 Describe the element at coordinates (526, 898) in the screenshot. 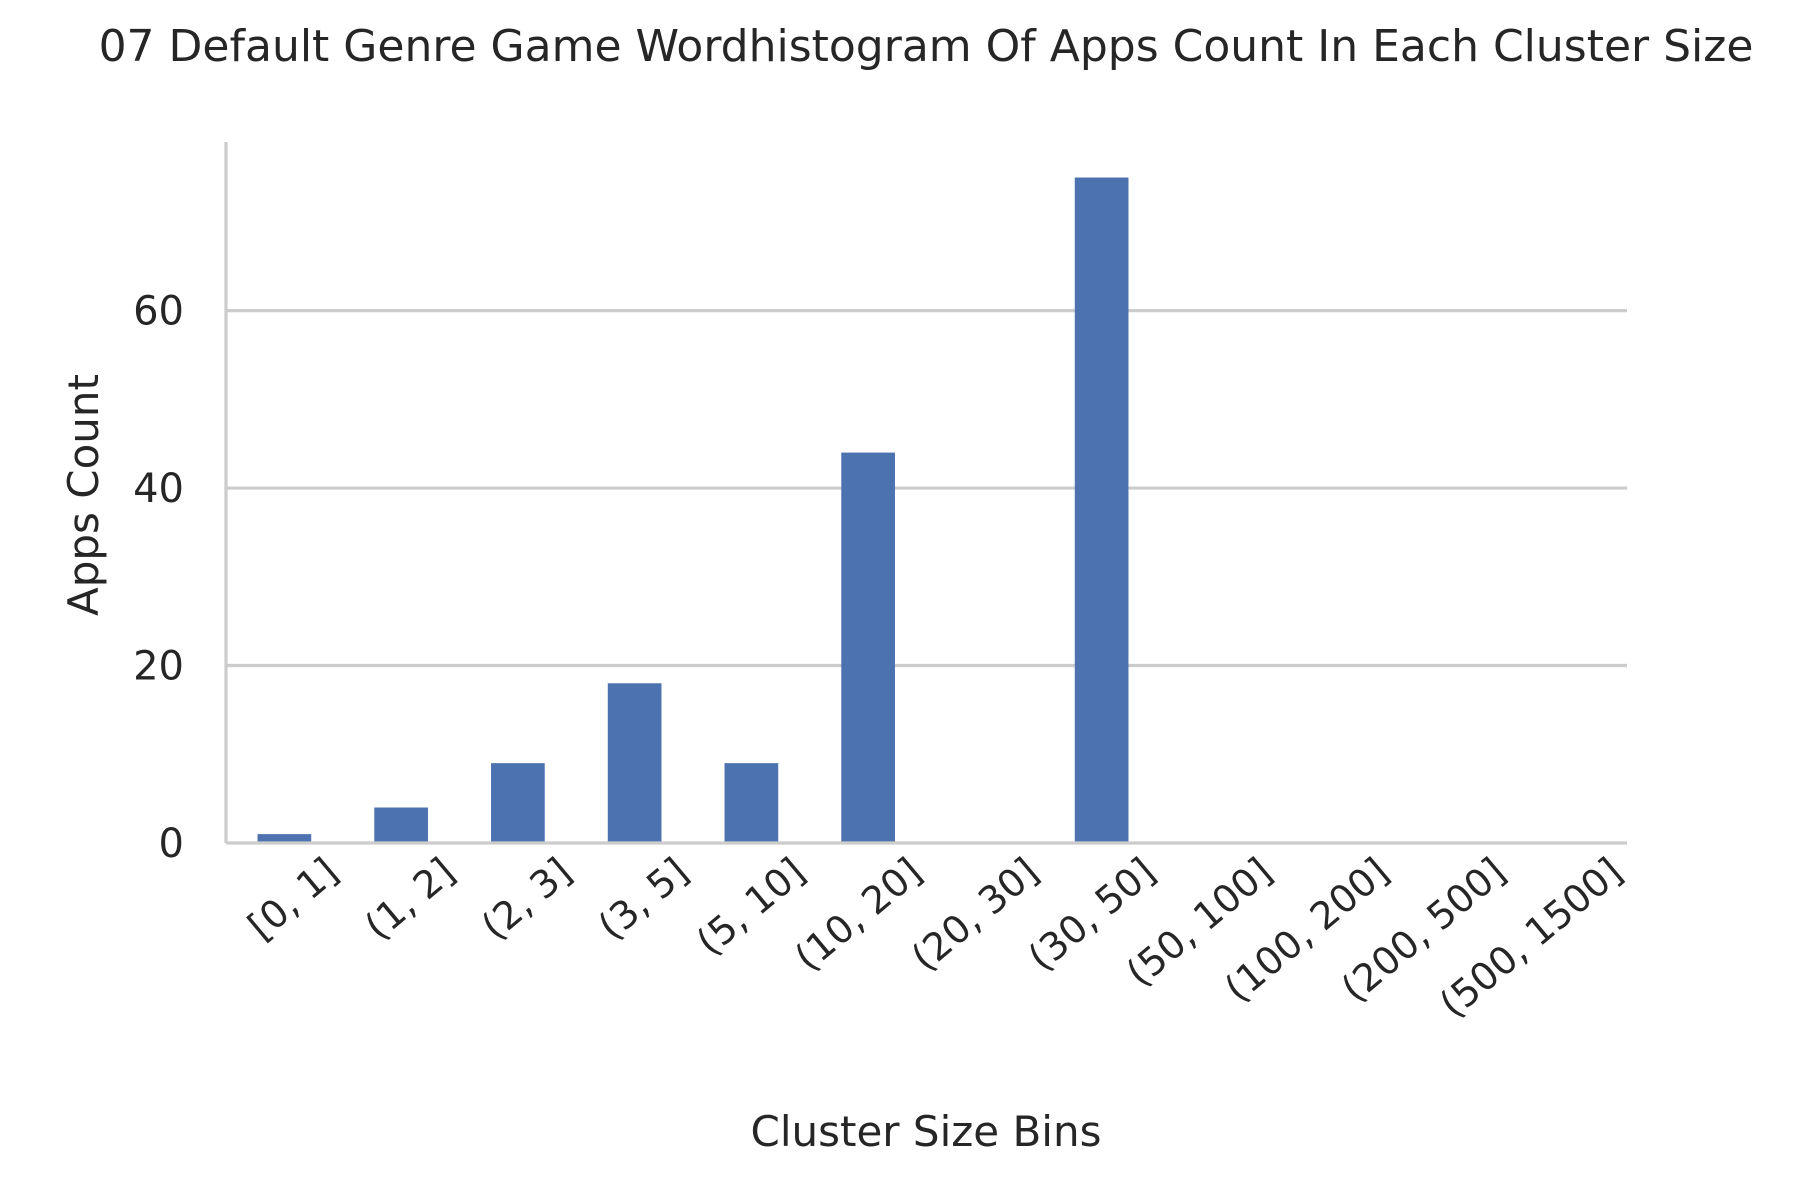

I see `x-tick-label-2: (2, 3]` at that location.